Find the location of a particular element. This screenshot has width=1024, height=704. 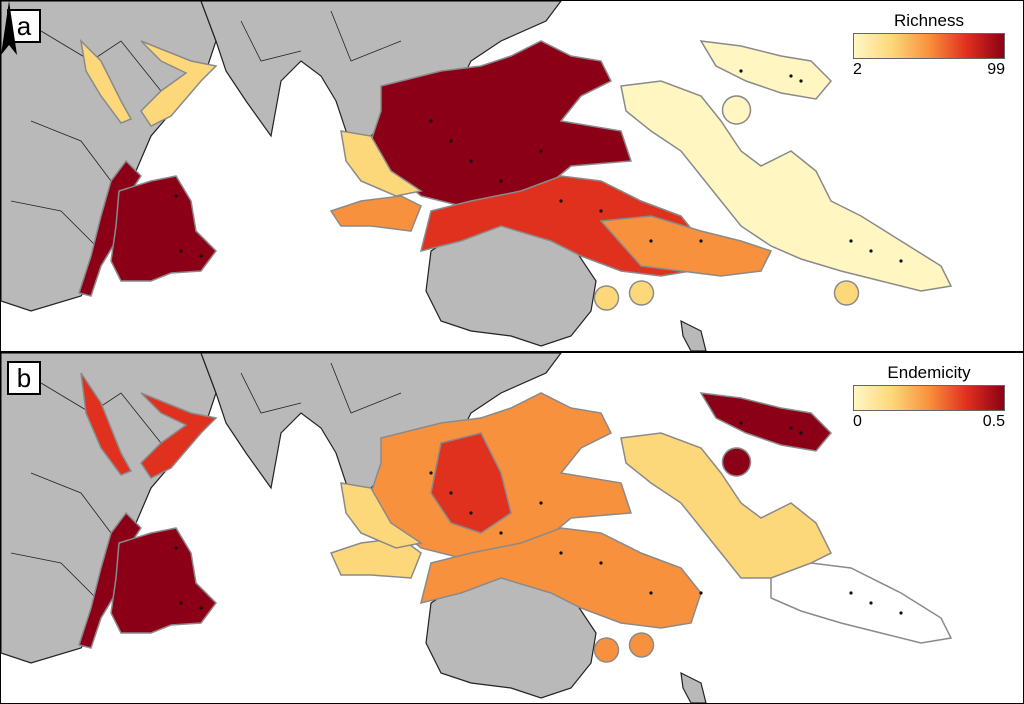

richness-legend: Richness 2 99 is located at coordinates (929, 45).